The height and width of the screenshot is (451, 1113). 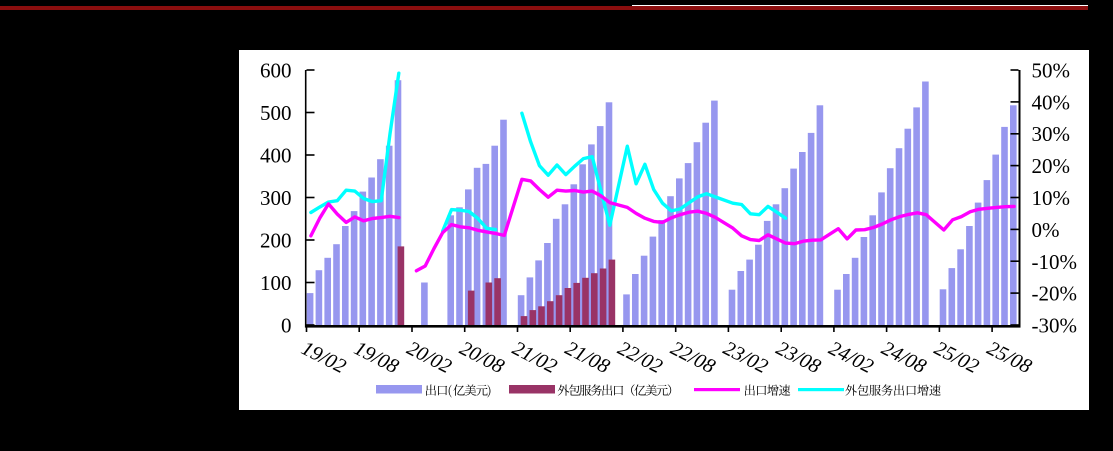 I want to click on svg-text: 19/02, so click(x=324, y=357).